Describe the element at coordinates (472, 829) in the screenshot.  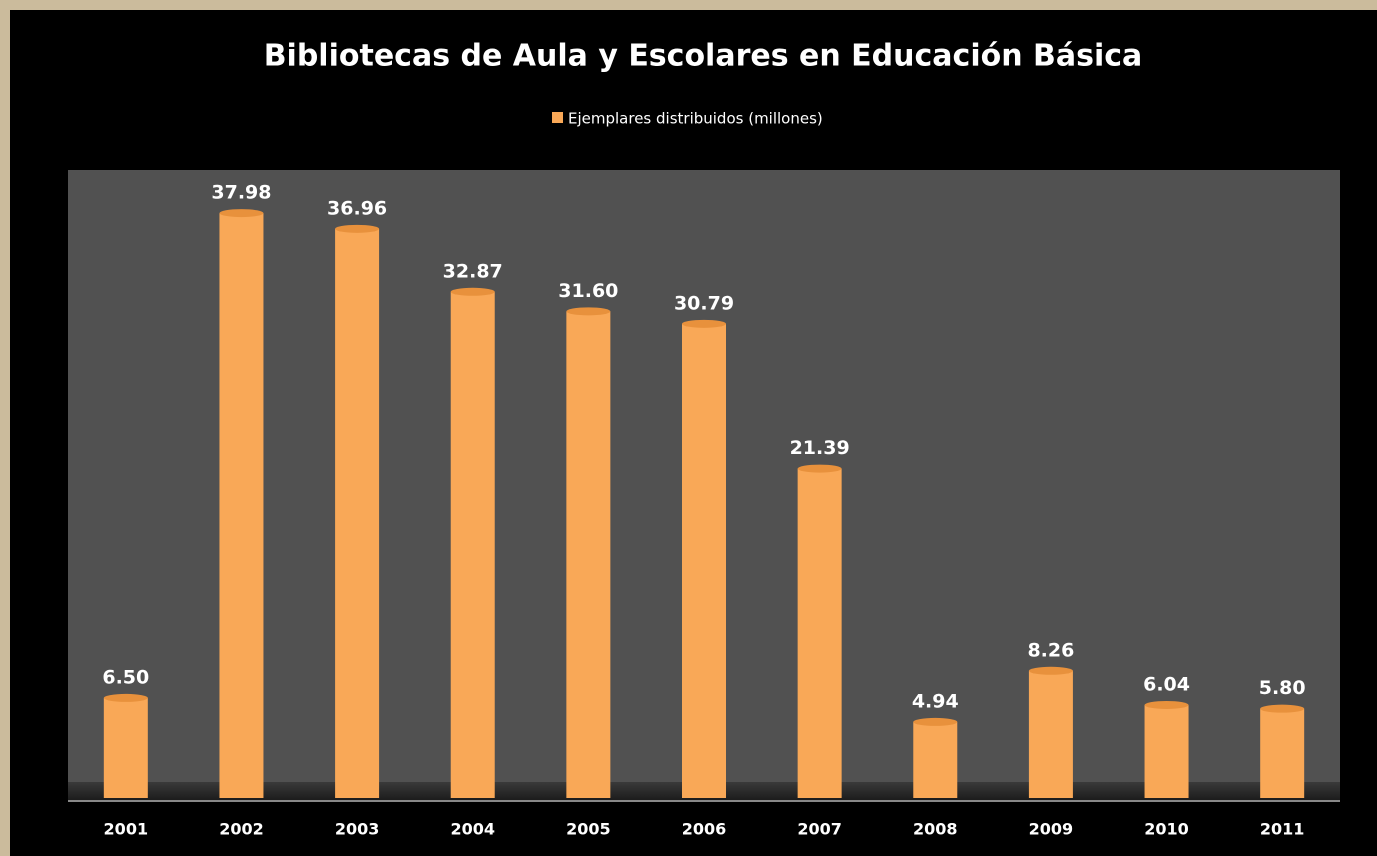
I see `x-tick-label: 2004` at that location.